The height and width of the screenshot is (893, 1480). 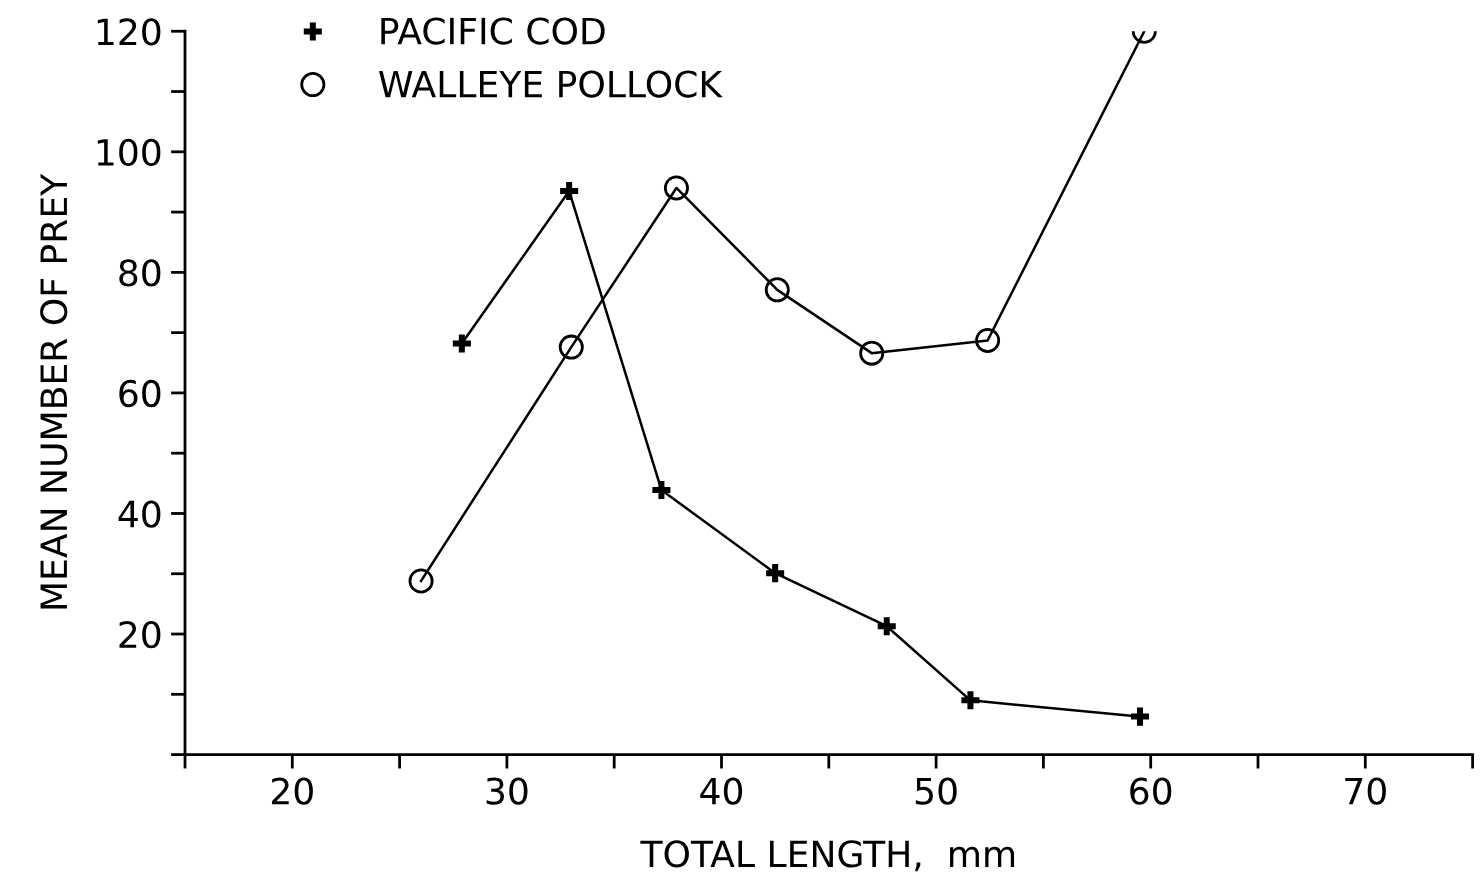 I want to click on y-tick-label: 20, so click(x=140, y=634).